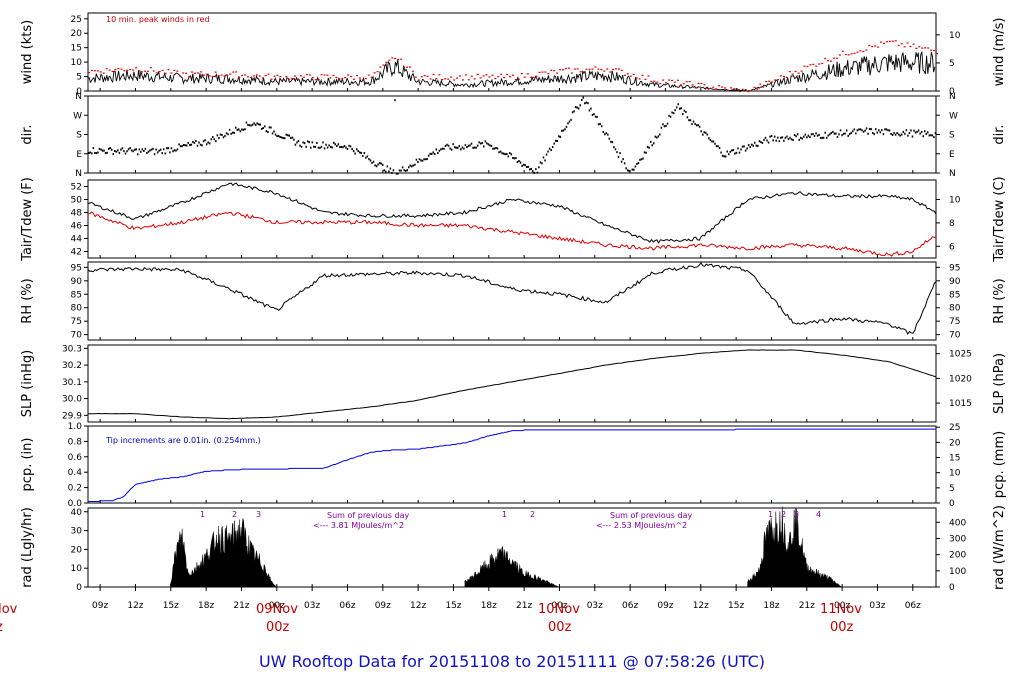 The image size is (1024, 700). I want to click on y-tick-label: 46, so click(77, 227).